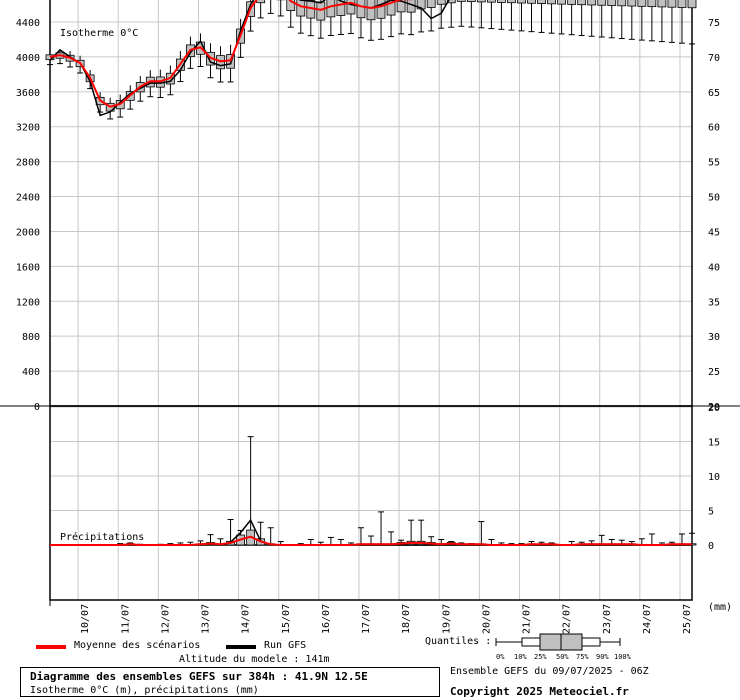  I want to click on isotherm-ytick-right: 35, so click(714, 302).